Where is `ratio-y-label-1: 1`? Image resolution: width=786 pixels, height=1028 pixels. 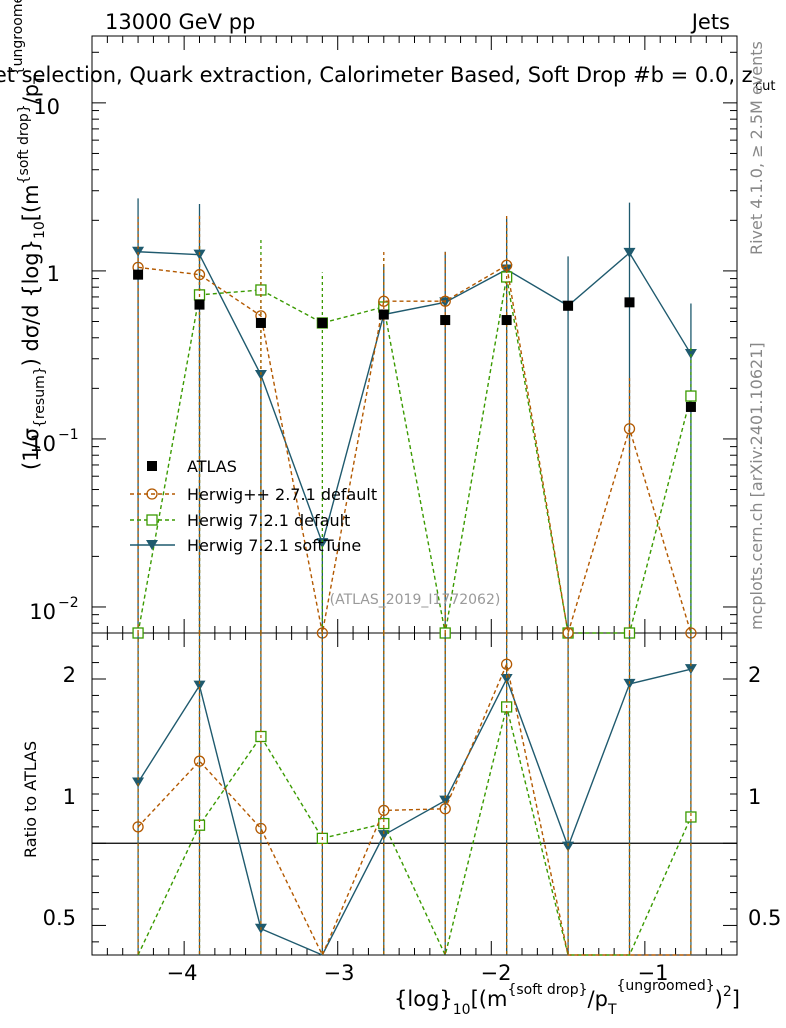
ratio-y-label-1: 1 is located at coordinates (69, 797).